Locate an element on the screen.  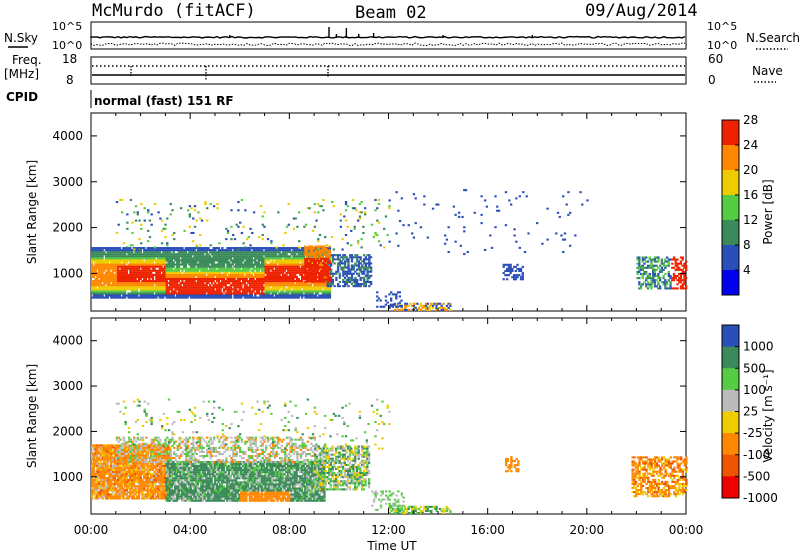
power-colorbar-label: Power [dB] is located at coordinates (768, 211).